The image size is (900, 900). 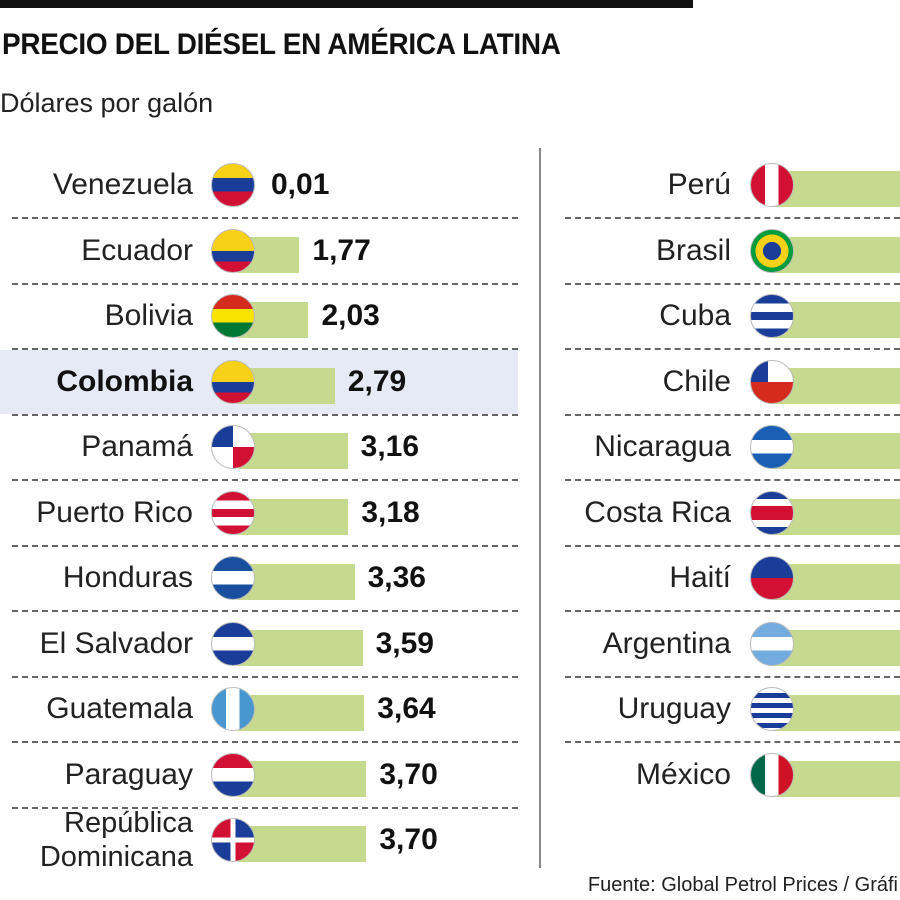 What do you see at coordinates (233, 185) in the screenshot?
I see `flag-venezuela-icon` at bounding box center [233, 185].